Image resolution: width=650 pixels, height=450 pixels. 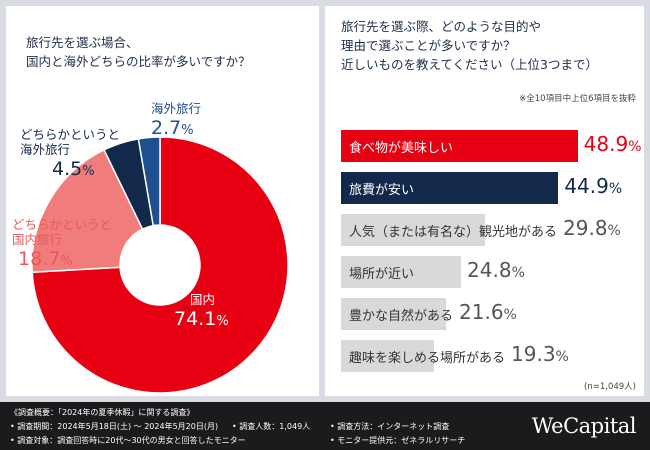 I want to click on pie-slice-lean-domestic, so click(x=87, y=211).